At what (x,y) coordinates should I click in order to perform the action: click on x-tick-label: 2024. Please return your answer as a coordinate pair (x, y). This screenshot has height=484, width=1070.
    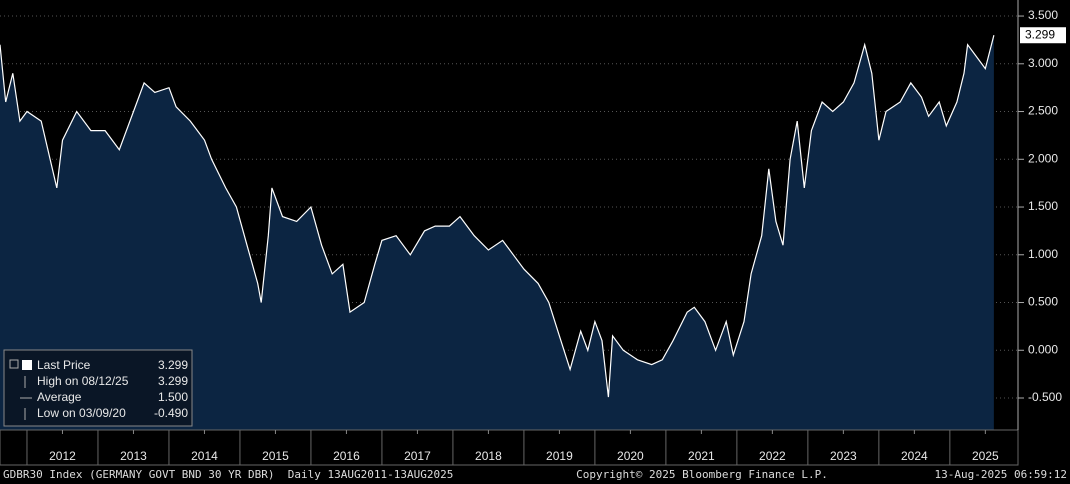
    Looking at the image, I should click on (914, 456).